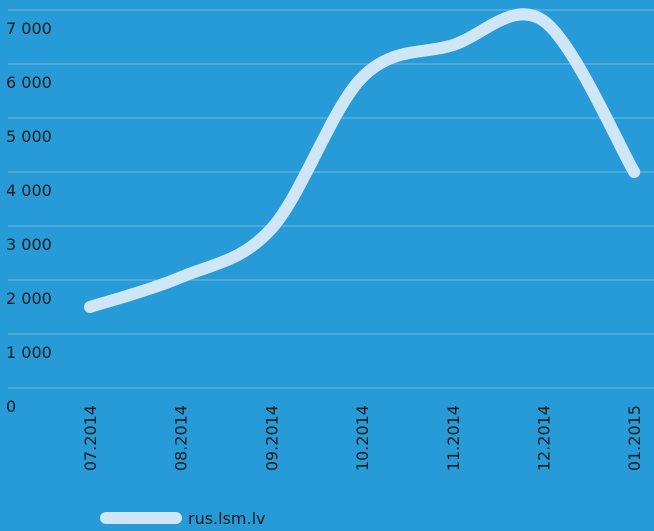 This screenshot has width=654, height=531. What do you see at coordinates (11, 406) in the screenshot?
I see `y-tick-label: 0` at bounding box center [11, 406].